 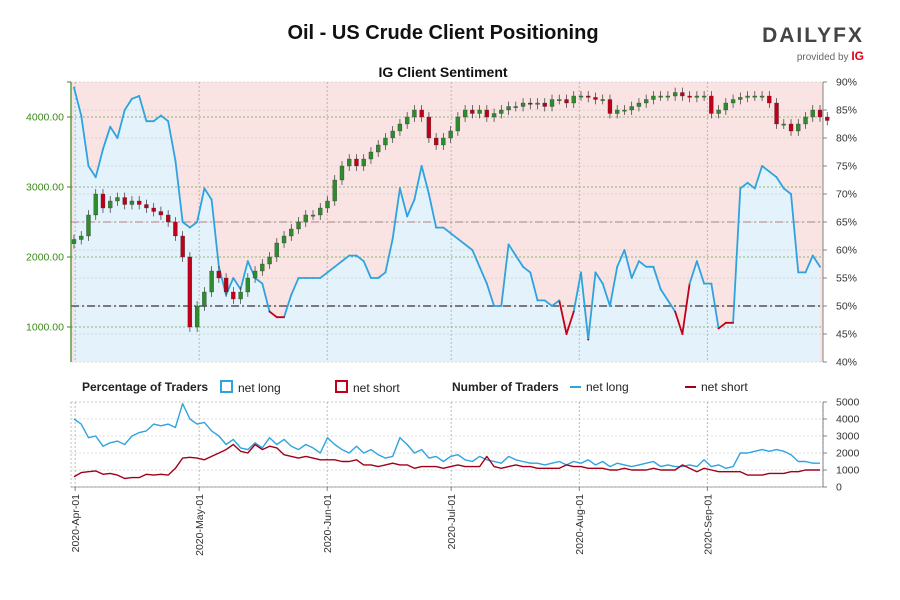 What do you see at coordinates (848, 403) in the screenshot?
I see `count-tick-label: 5000` at bounding box center [848, 403].